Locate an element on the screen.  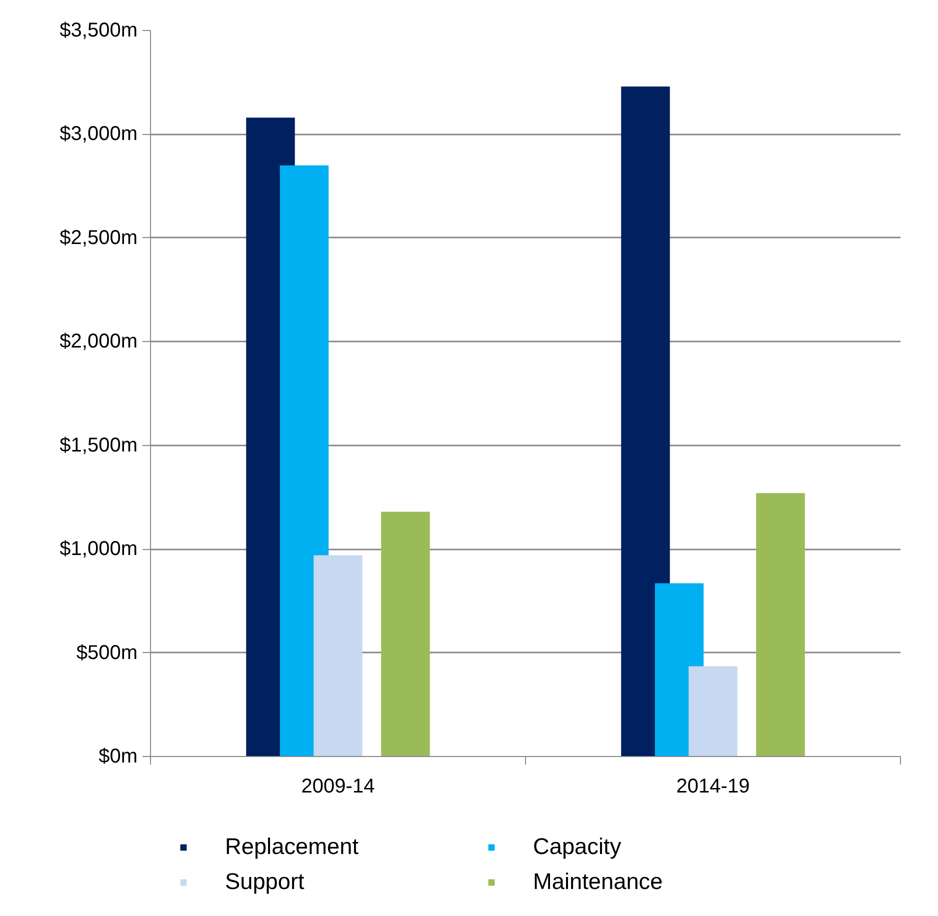
y-tick-label: $2,000m is located at coordinates (99, 341).